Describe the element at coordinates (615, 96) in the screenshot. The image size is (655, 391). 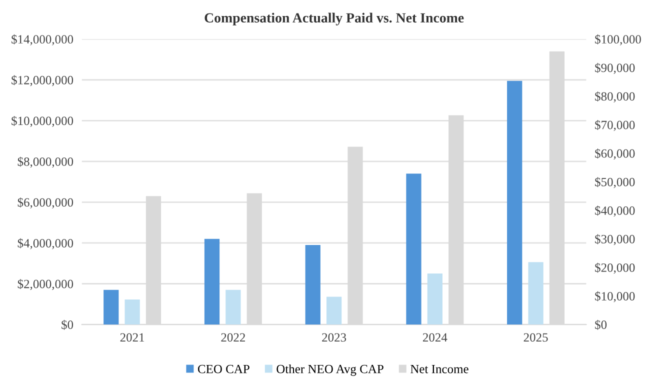
I see `y2-tick-label: $80,000` at that location.